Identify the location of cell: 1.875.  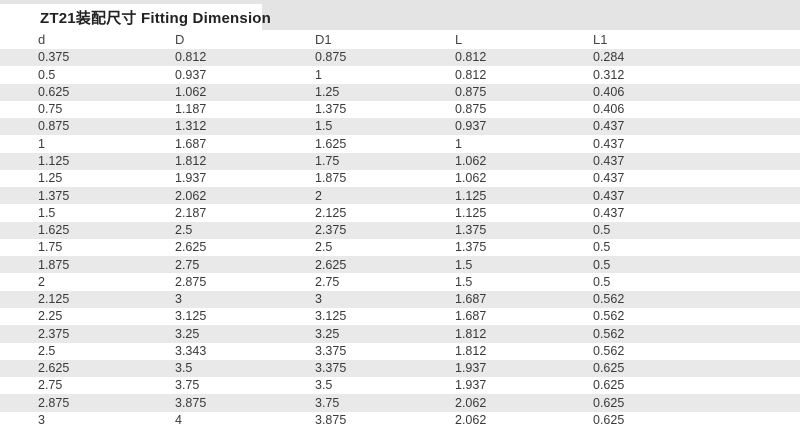
(54, 264).